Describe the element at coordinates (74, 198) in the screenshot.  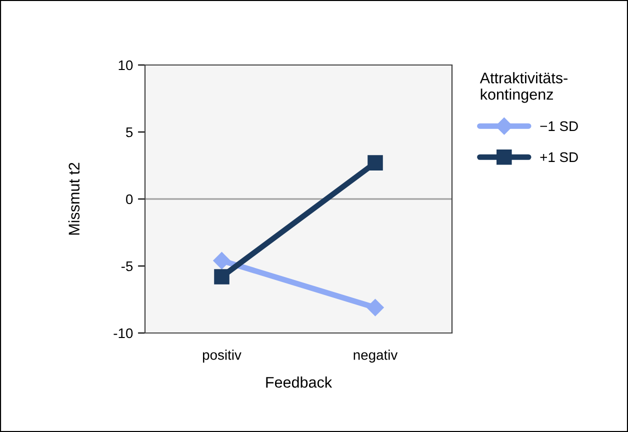
I see `y-axis-title: Missmut t2` at that location.